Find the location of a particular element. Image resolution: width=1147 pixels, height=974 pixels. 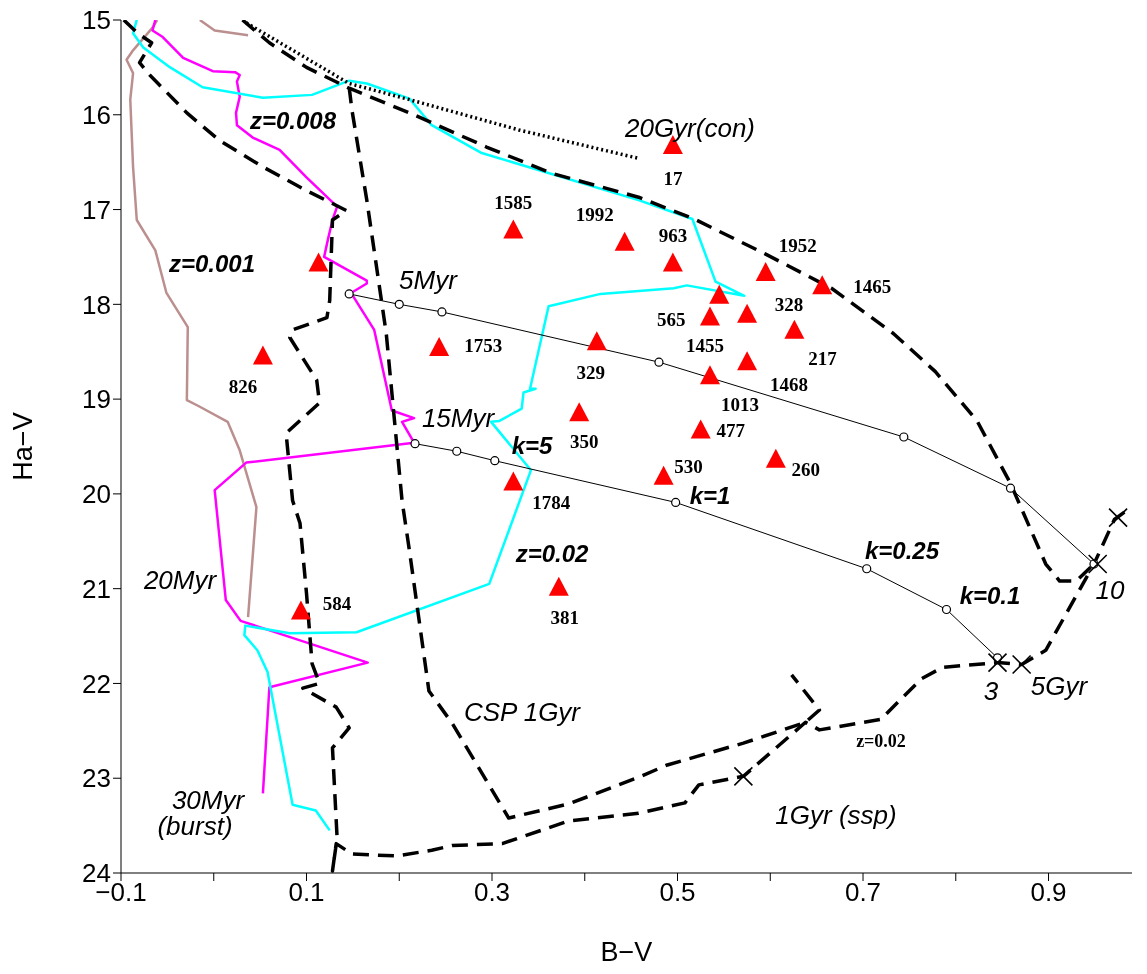

x-tick-label: 0.3 is located at coordinates (492, 892).